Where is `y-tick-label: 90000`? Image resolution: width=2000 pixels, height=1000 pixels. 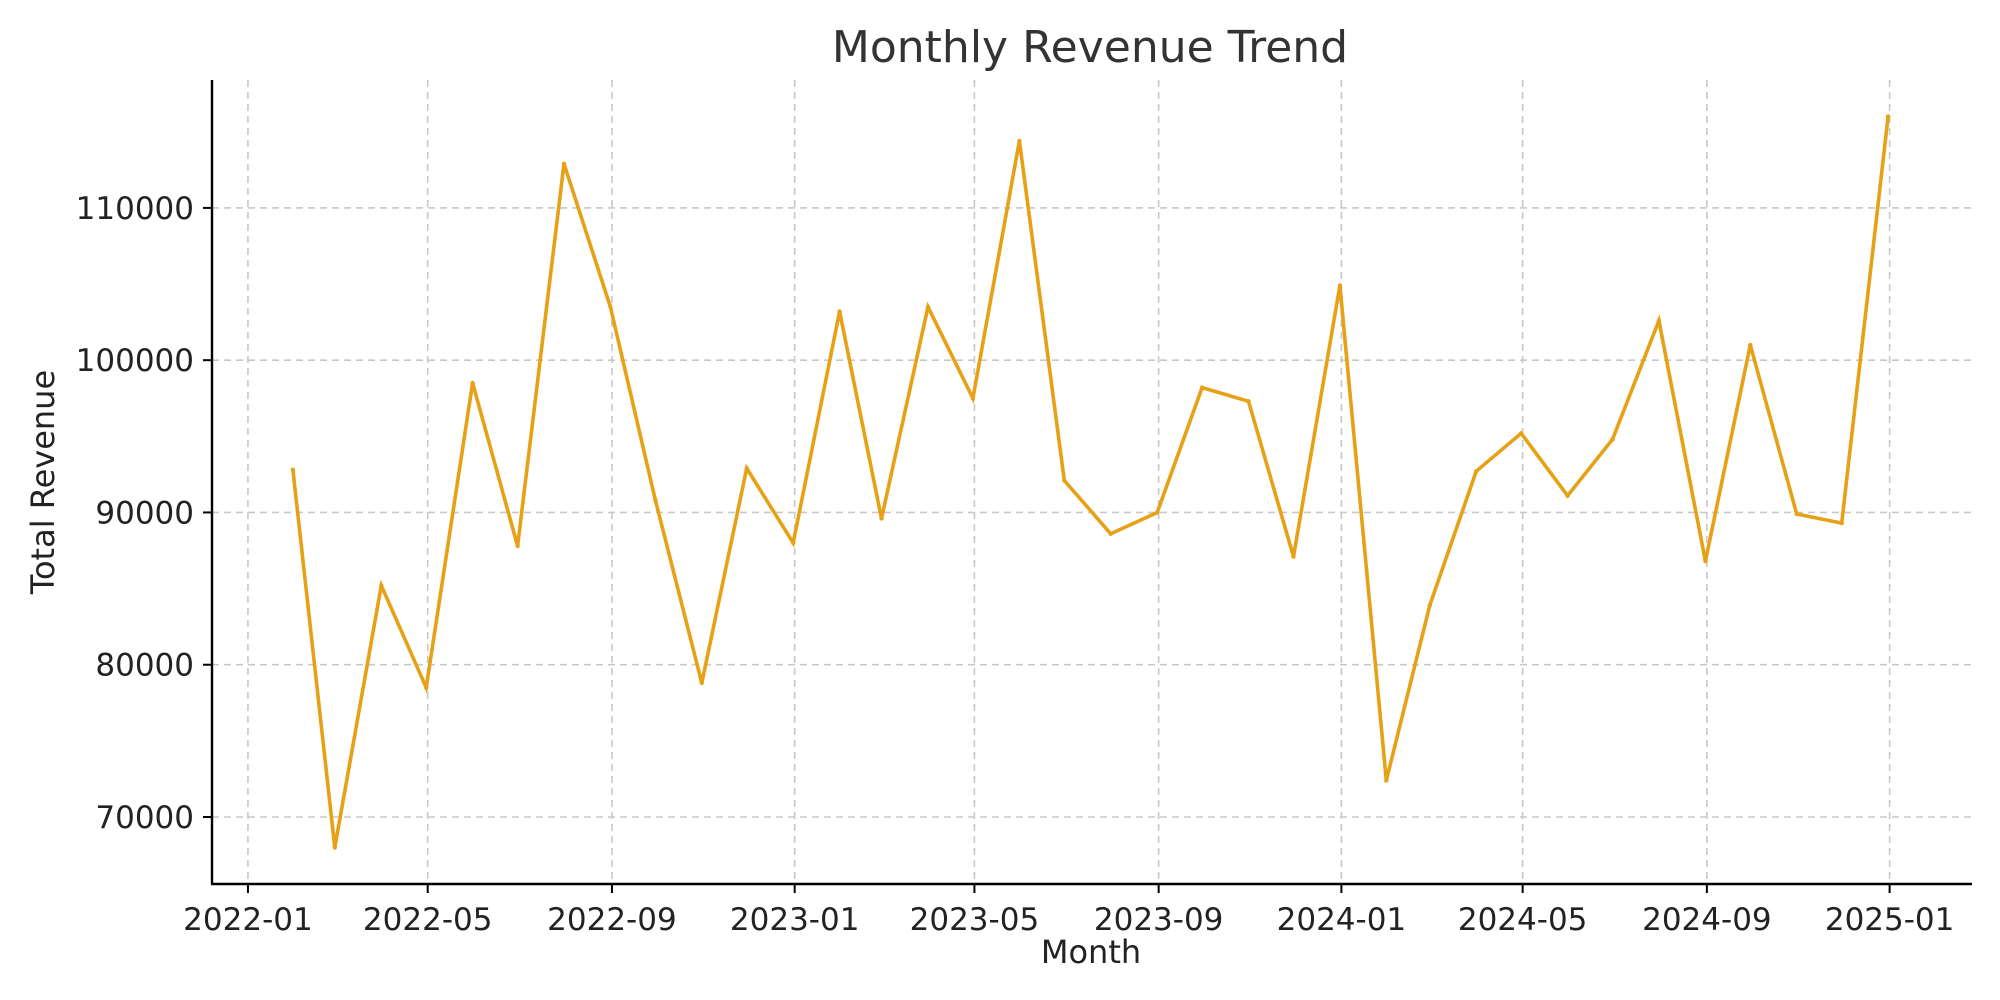
y-tick-label: 90000 is located at coordinates (144, 513).